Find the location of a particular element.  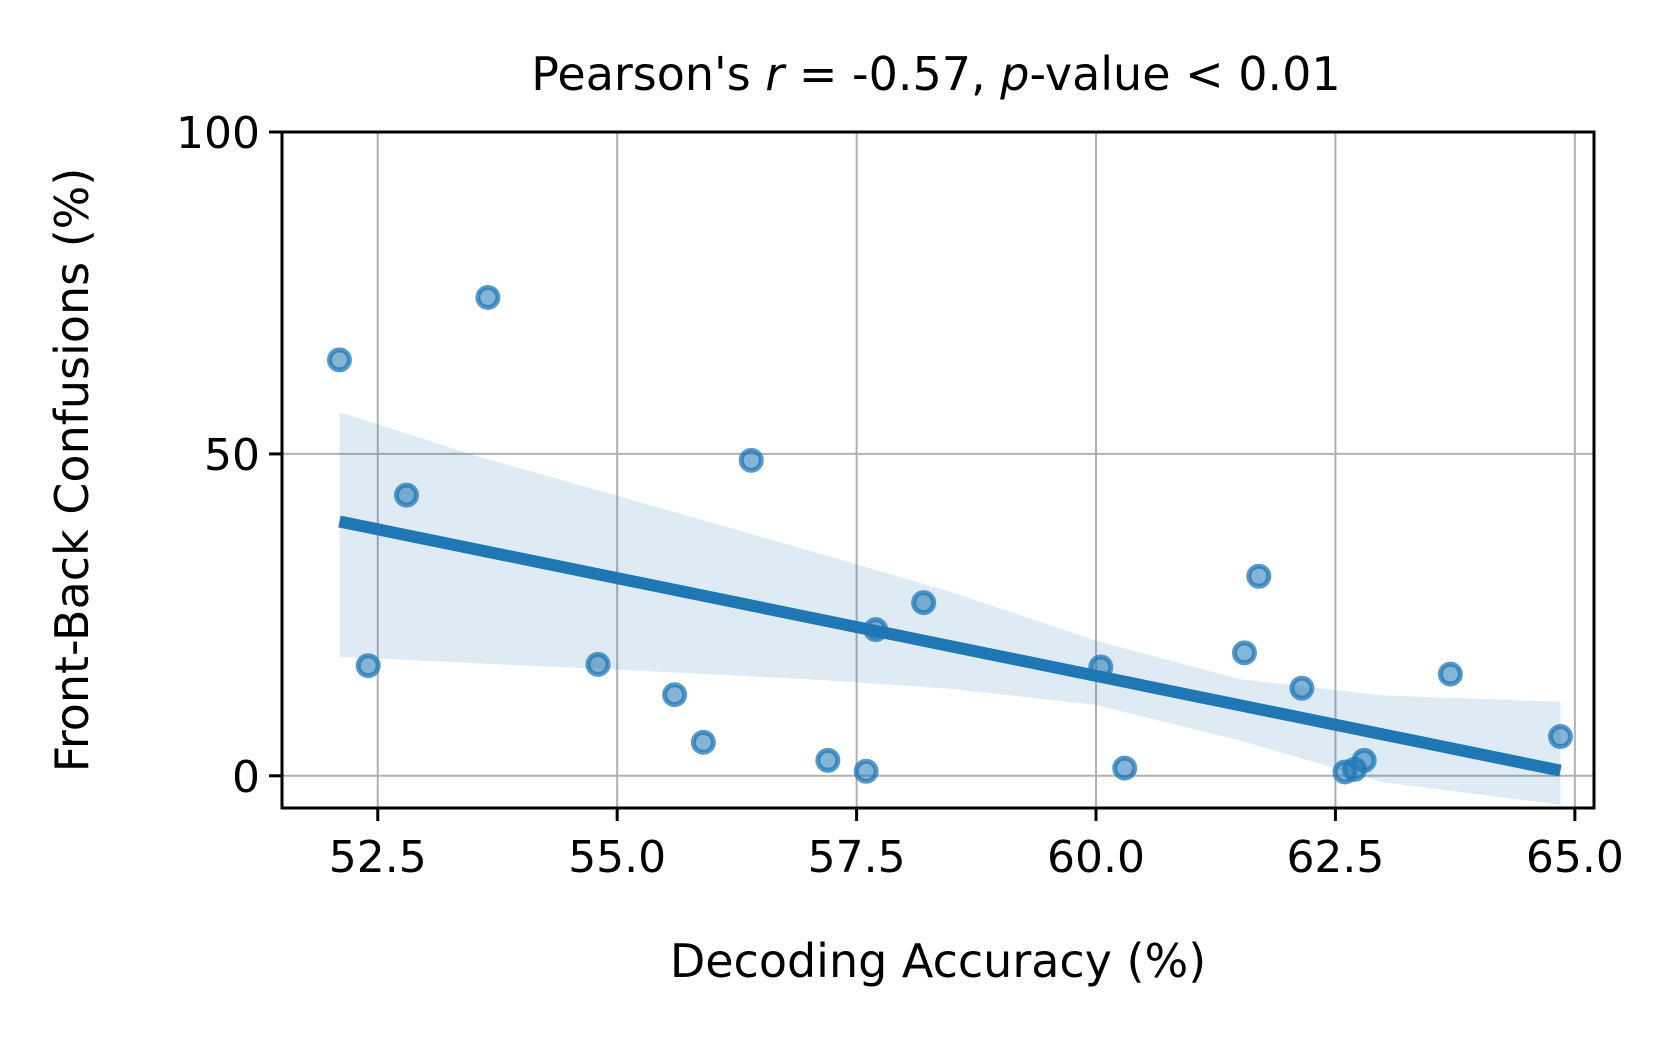

chart-title: Pearson's r = -0.57, p-value < 0.01 is located at coordinates (935, 74).